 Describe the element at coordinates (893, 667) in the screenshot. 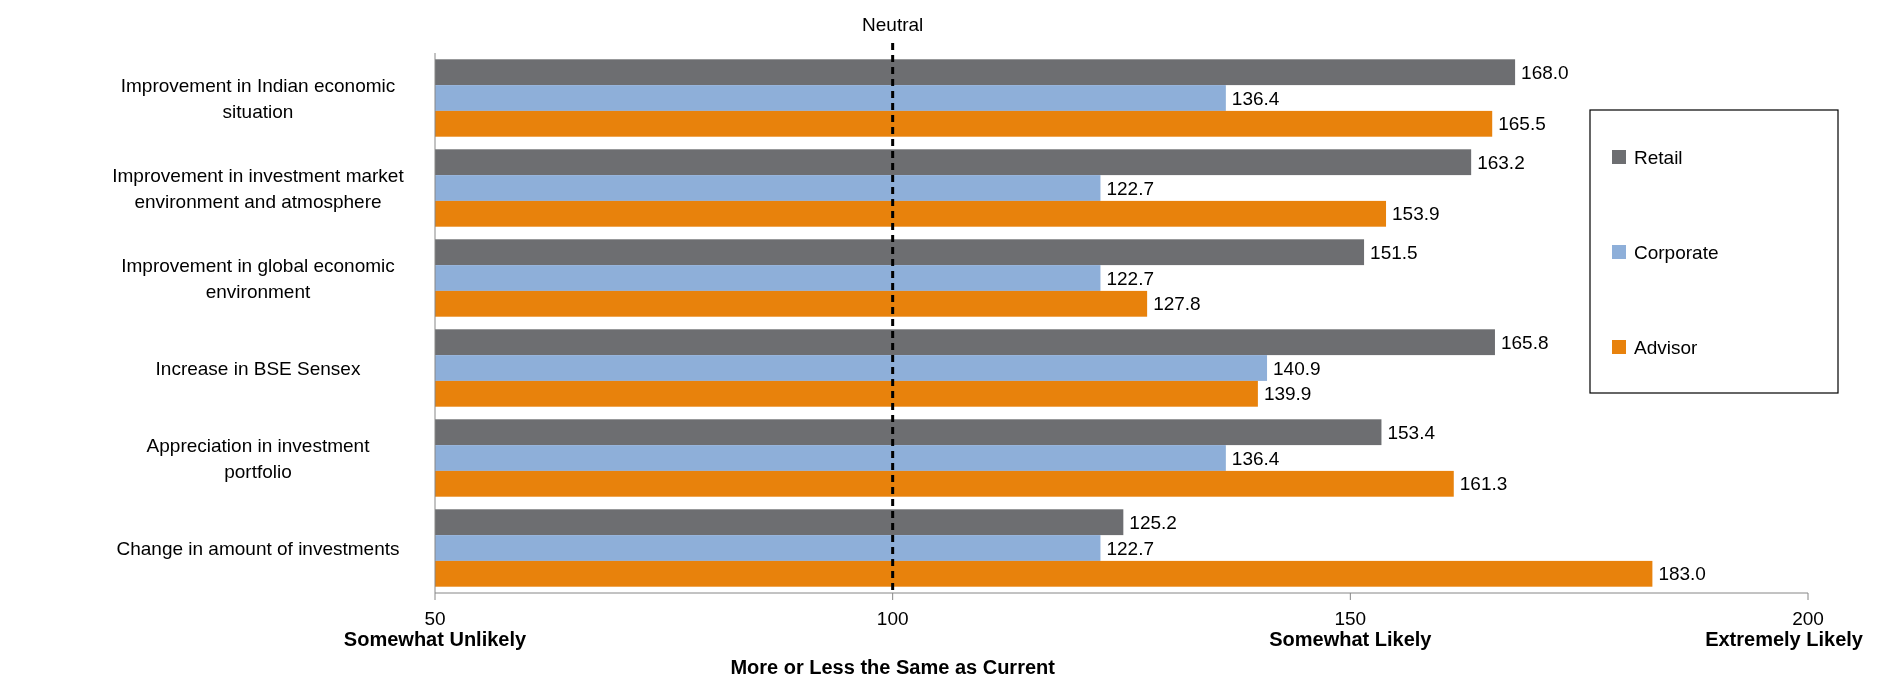

I see `text: More or Less the Same as Current` at that location.